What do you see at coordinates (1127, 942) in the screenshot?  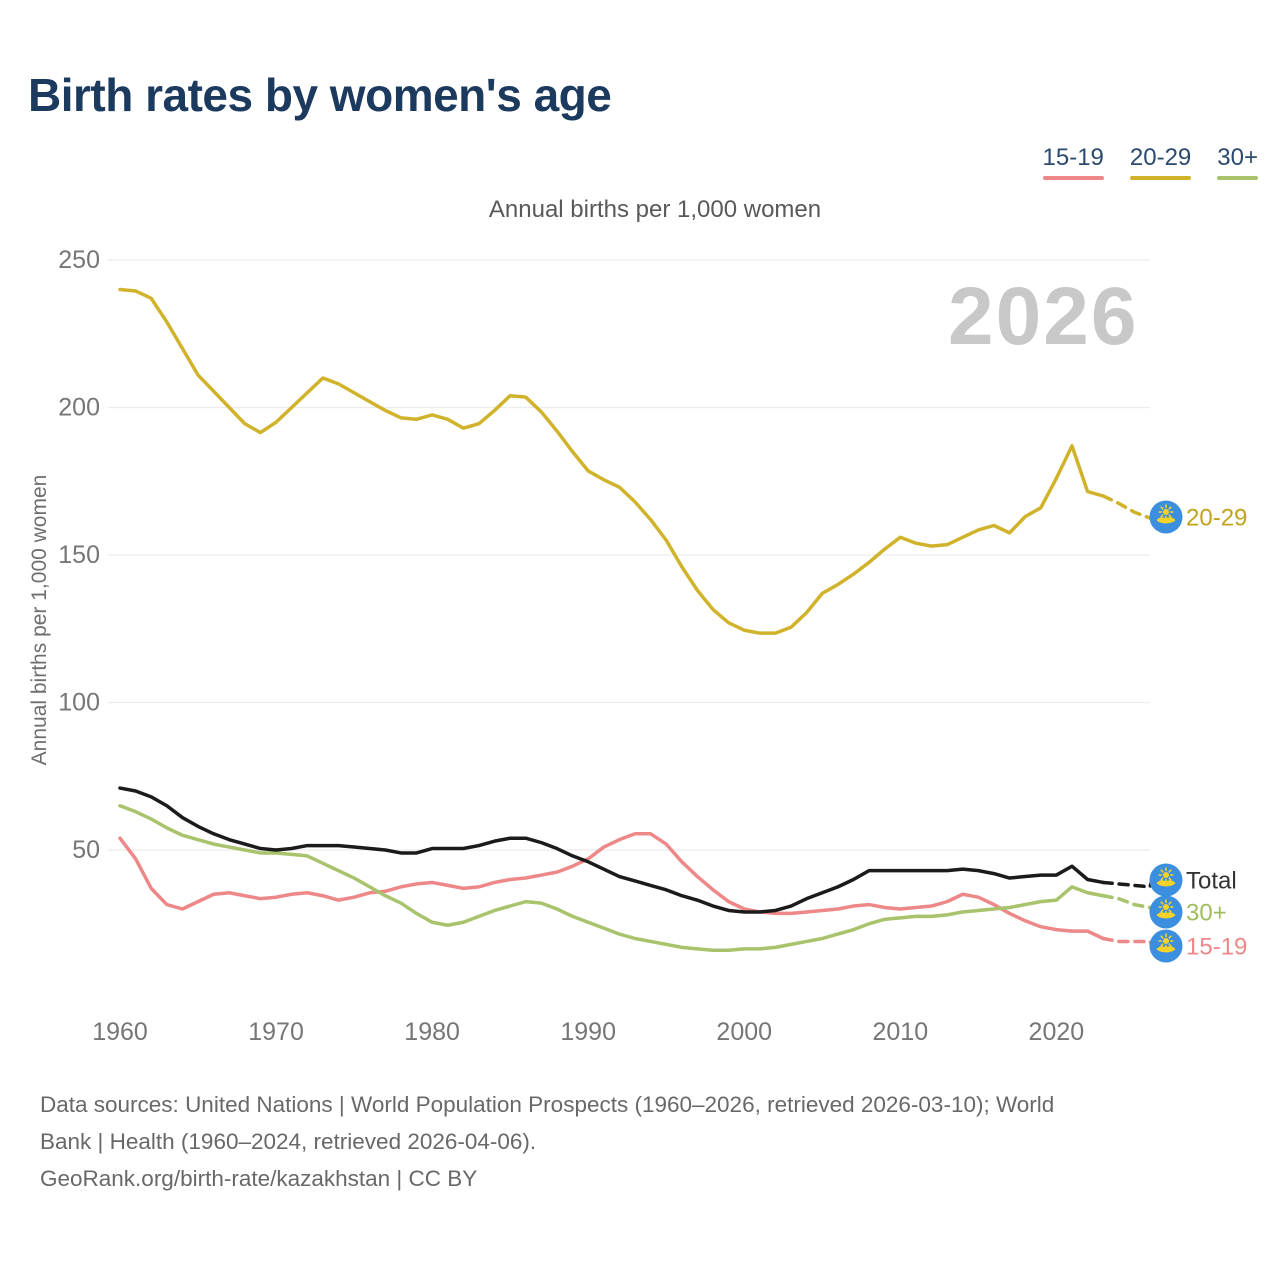 I see `series-line-15-19-projection` at bounding box center [1127, 942].